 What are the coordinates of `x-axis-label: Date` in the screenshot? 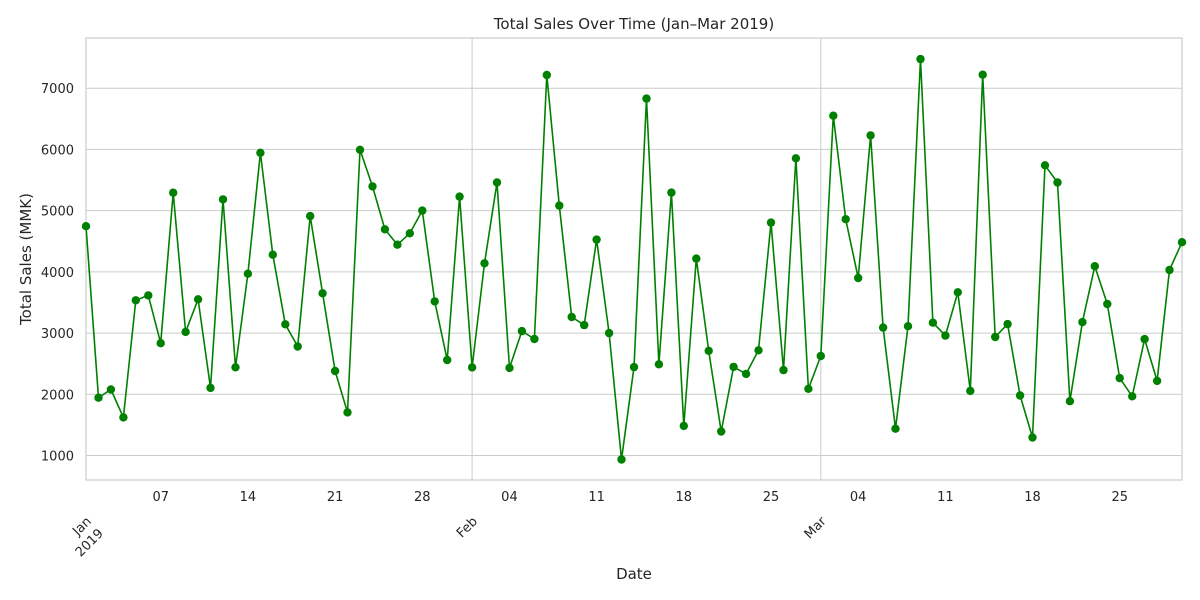 It's located at (634, 574).